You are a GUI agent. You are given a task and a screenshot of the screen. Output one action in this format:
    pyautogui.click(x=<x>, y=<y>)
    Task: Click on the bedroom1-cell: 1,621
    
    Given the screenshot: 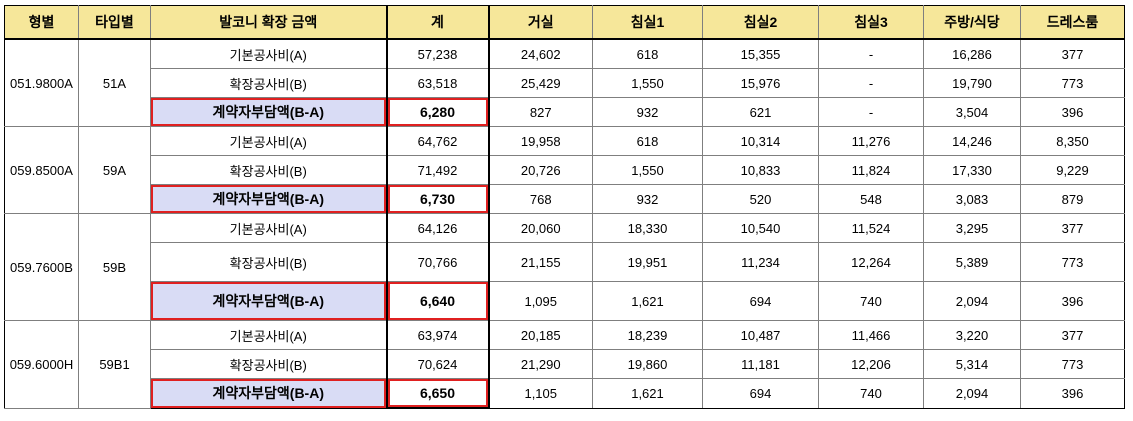 What is the action you would take?
    pyautogui.click(x=647, y=301)
    